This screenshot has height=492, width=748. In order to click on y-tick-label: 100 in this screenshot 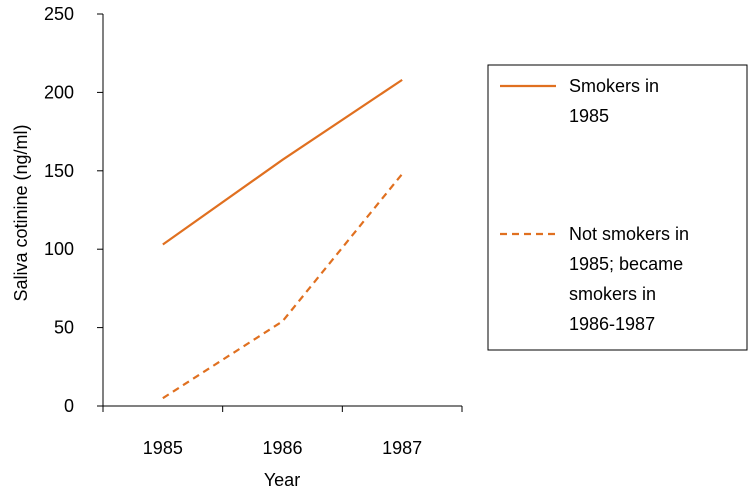, I will do `click(59, 249)`.